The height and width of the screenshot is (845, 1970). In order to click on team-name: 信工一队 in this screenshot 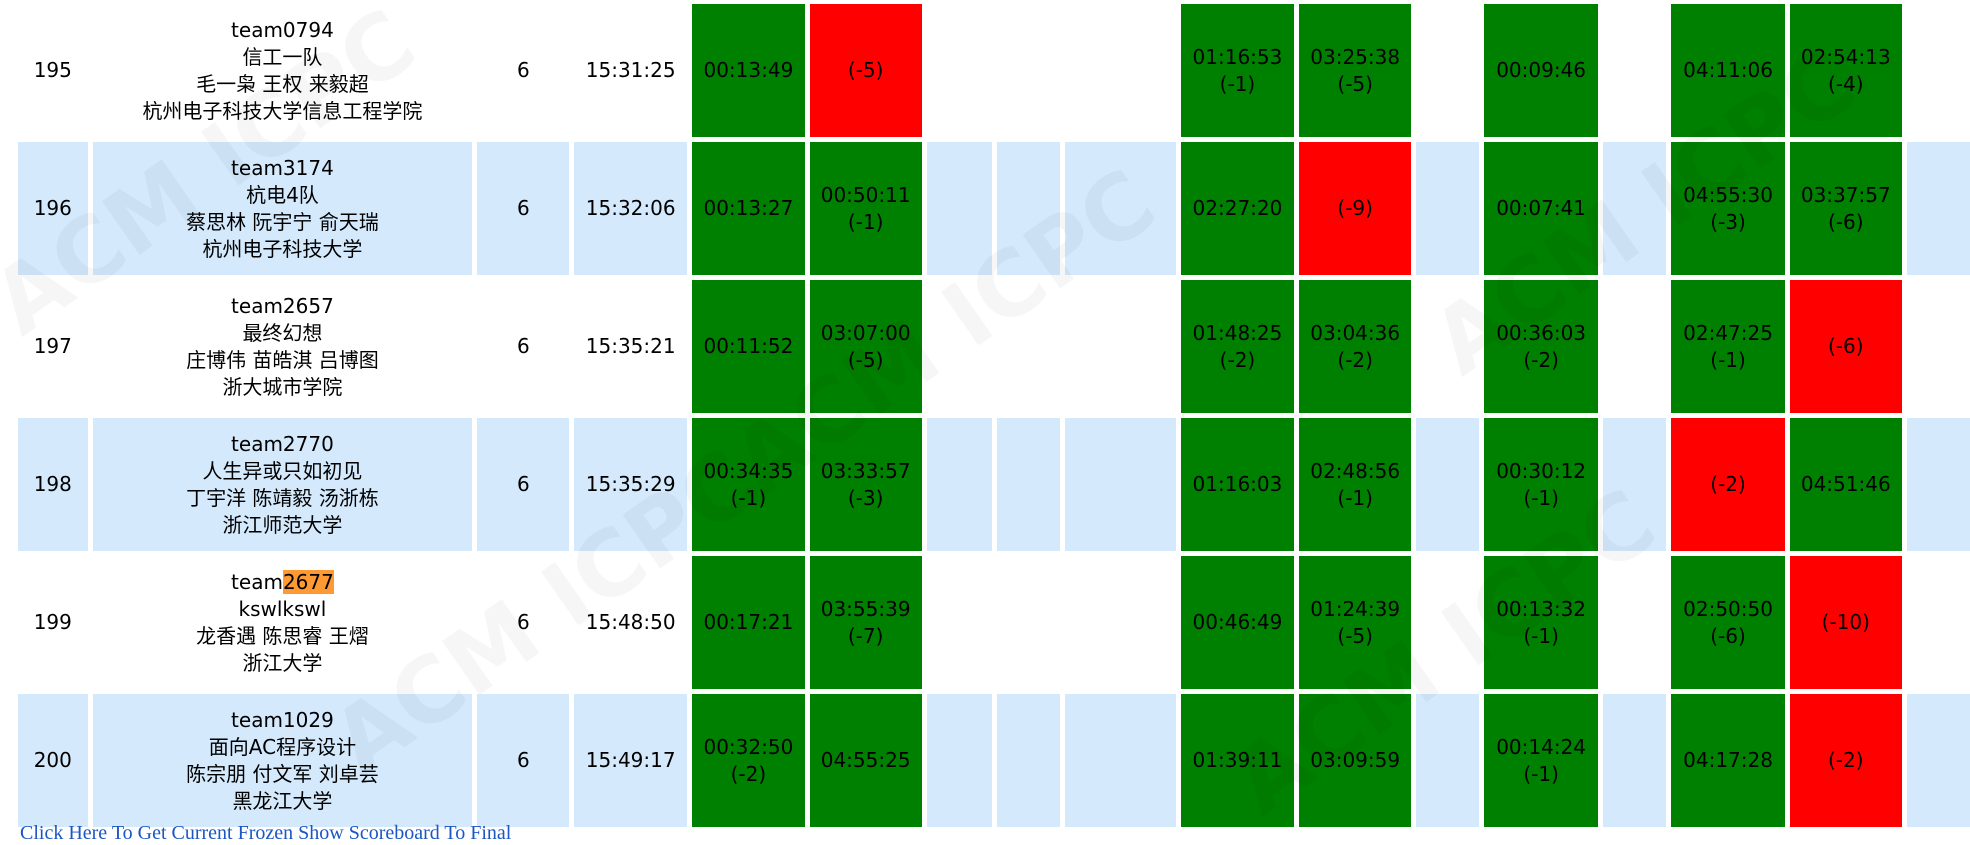, I will do `click(282, 56)`.